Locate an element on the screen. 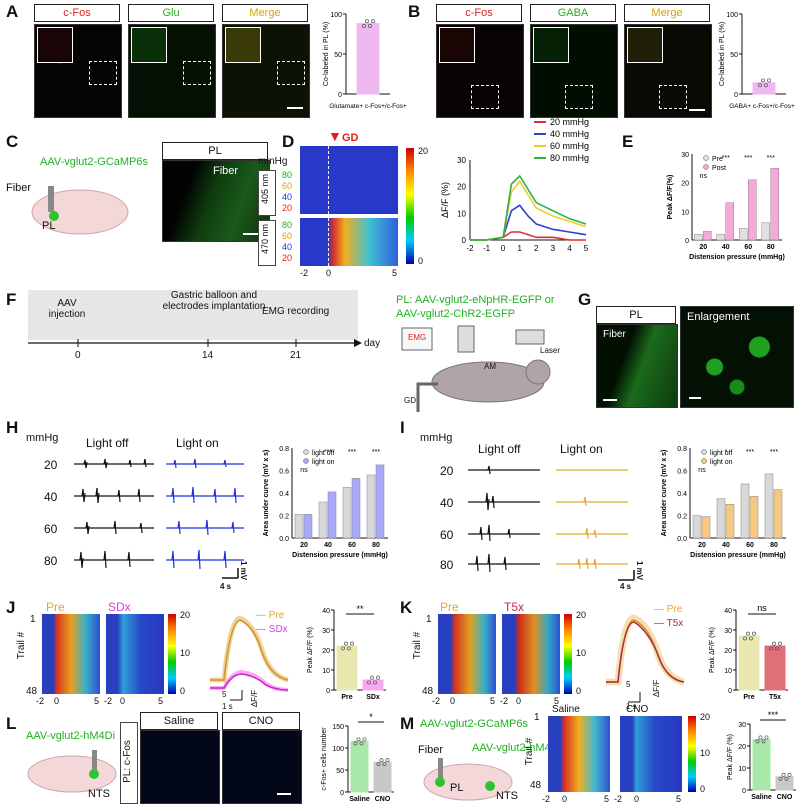 The height and width of the screenshot is (810, 800). chart-j: 40 30 20 10 0 Peak ΔF/F (%) Pre SDx ** is located at coordinates (346, 652).